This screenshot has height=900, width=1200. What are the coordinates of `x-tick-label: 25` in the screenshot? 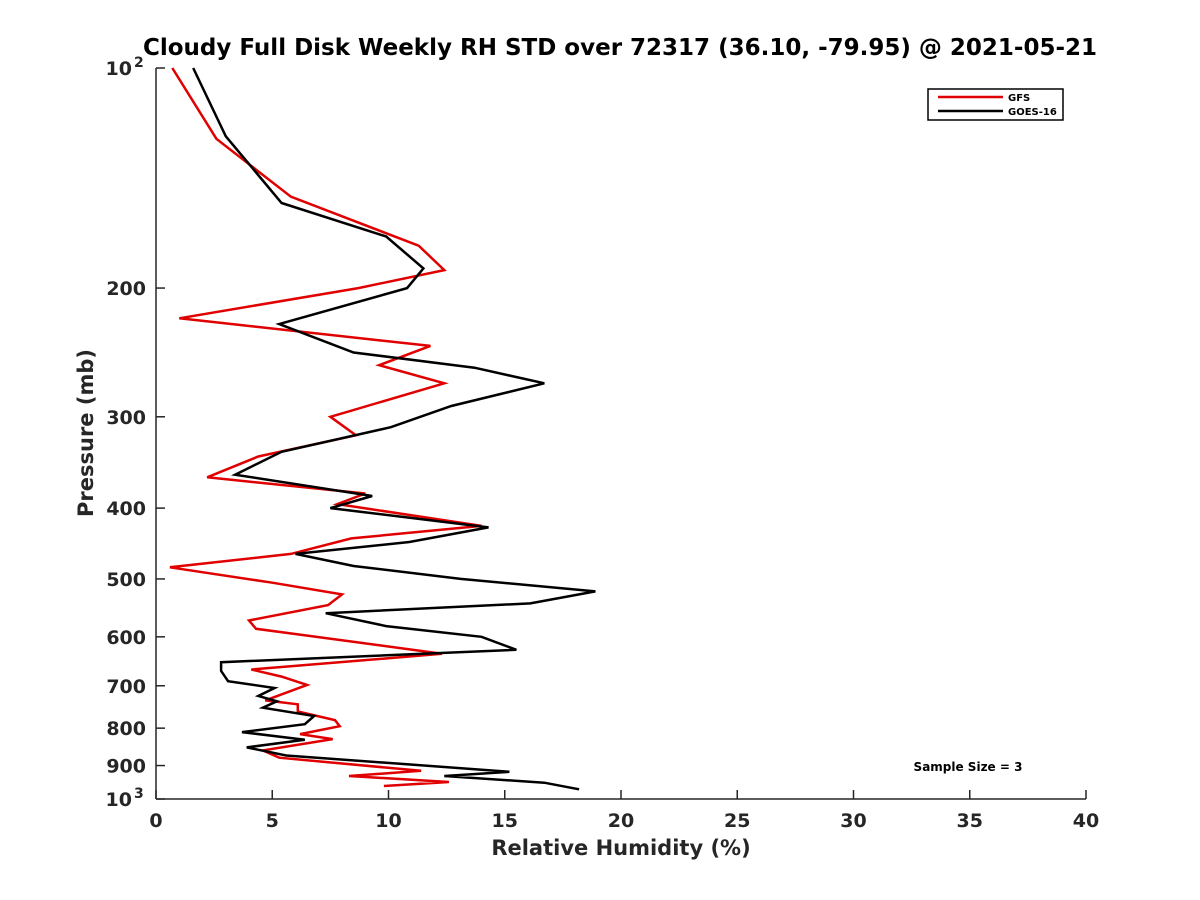 It's located at (737, 821).